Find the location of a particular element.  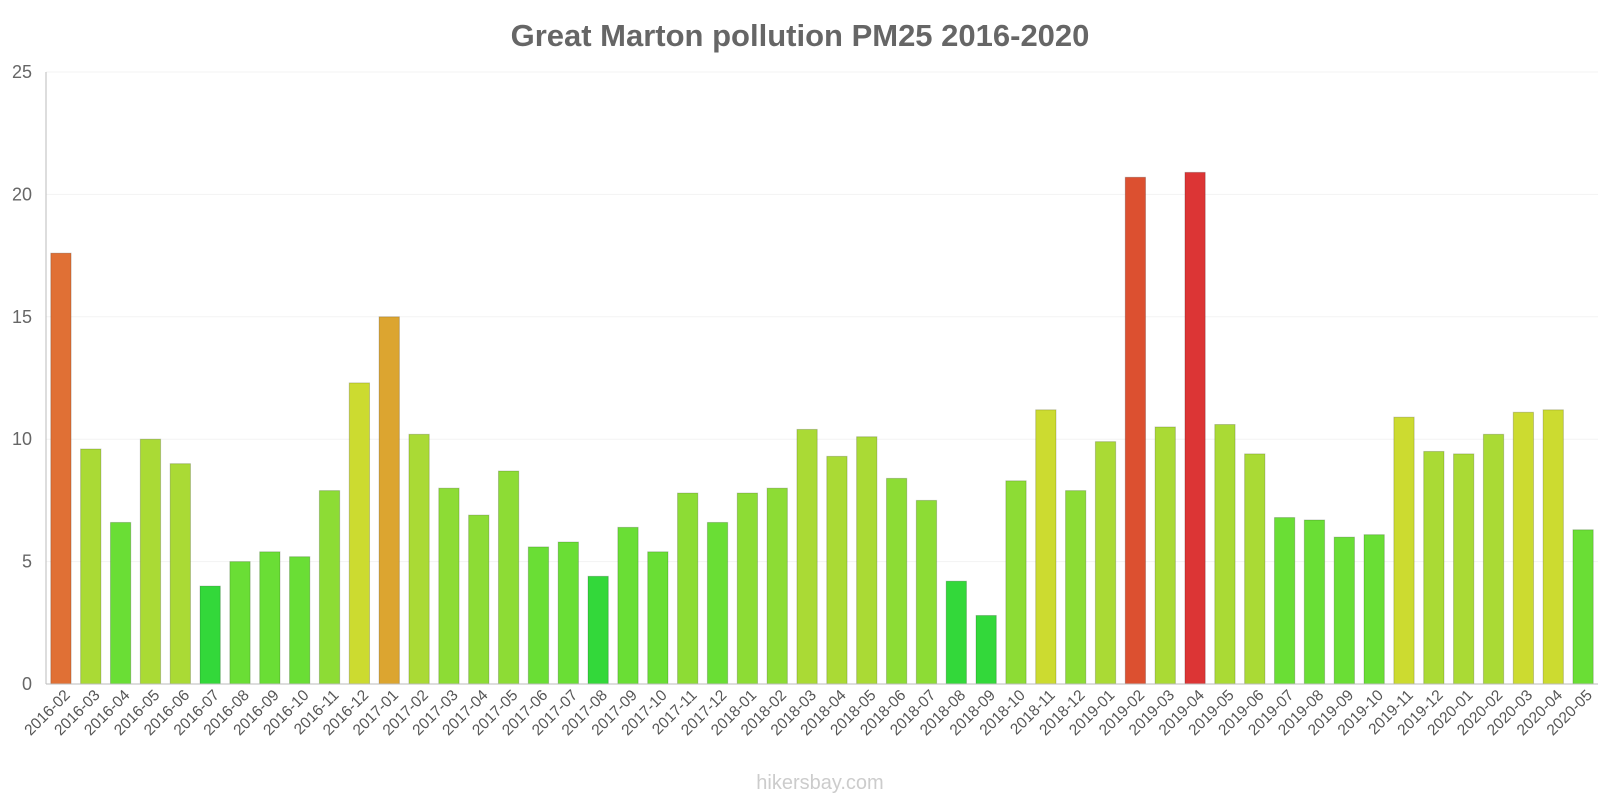

y-tick-label: 5 is located at coordinates (27, 562).